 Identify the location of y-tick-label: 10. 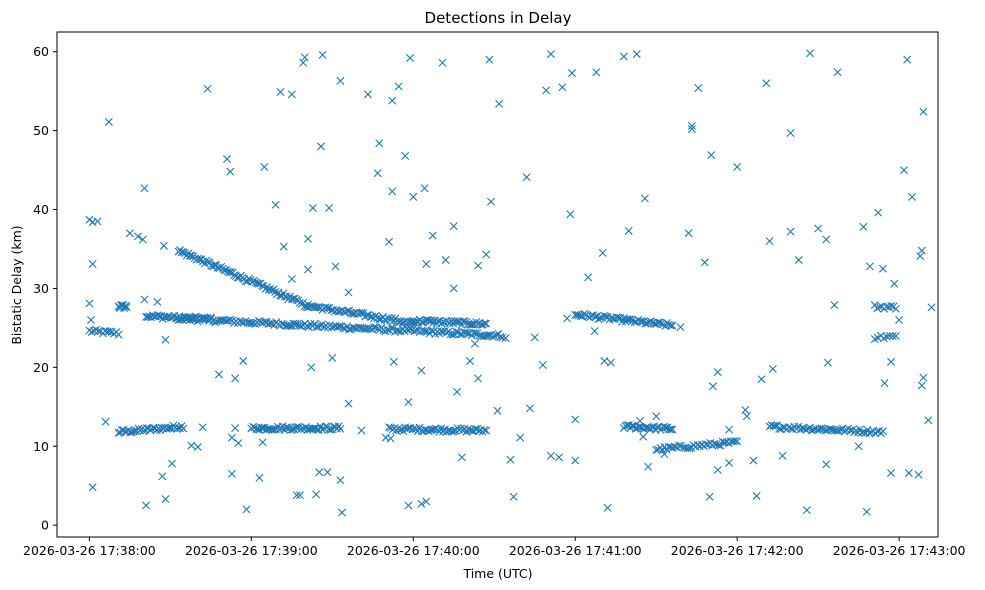
(41, 446).